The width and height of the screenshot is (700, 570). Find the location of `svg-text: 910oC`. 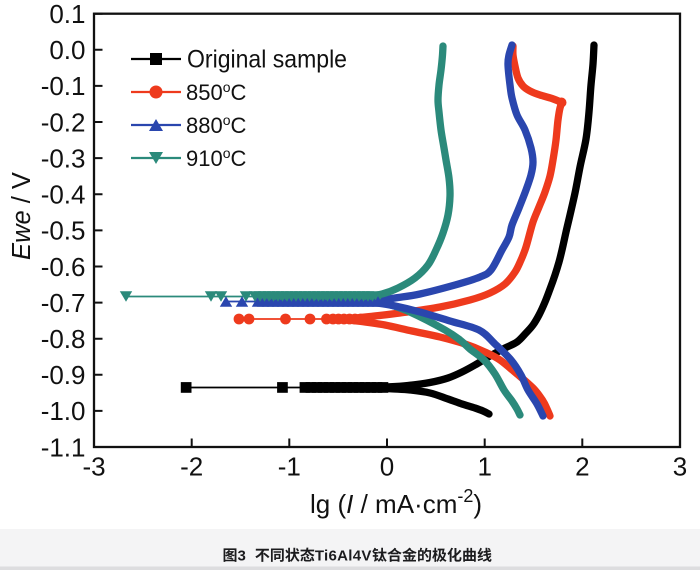

svg-text: 910oC is located at coordinates (216, 158).